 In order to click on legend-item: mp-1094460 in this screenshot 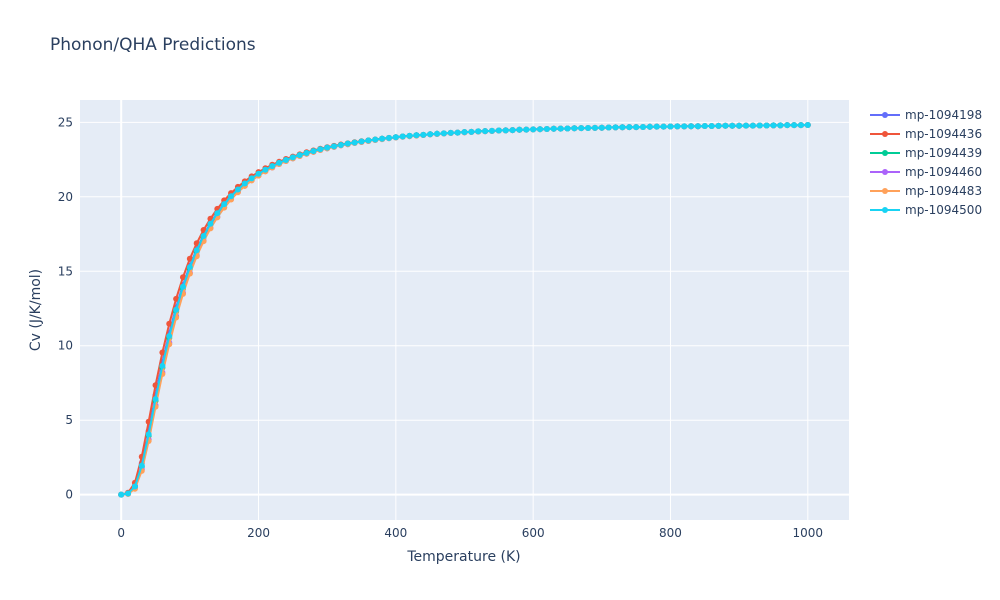, I will do `click(926, 172)`.